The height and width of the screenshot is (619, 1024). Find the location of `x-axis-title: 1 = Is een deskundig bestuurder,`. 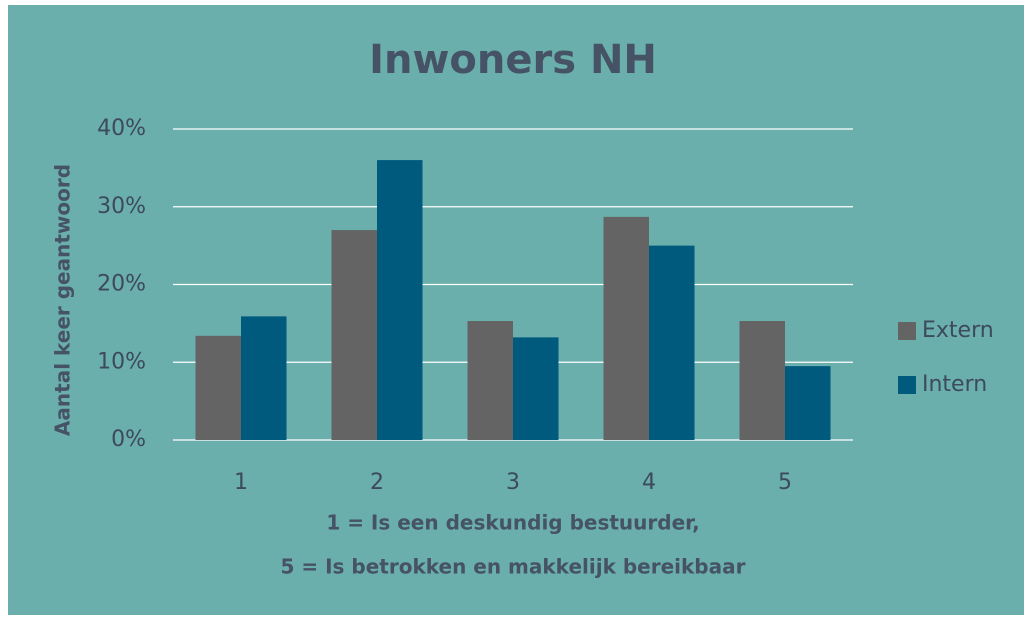

x-axis-title: 1 = Is een deskundig bestuurder, is located at coordinates (512, 523).